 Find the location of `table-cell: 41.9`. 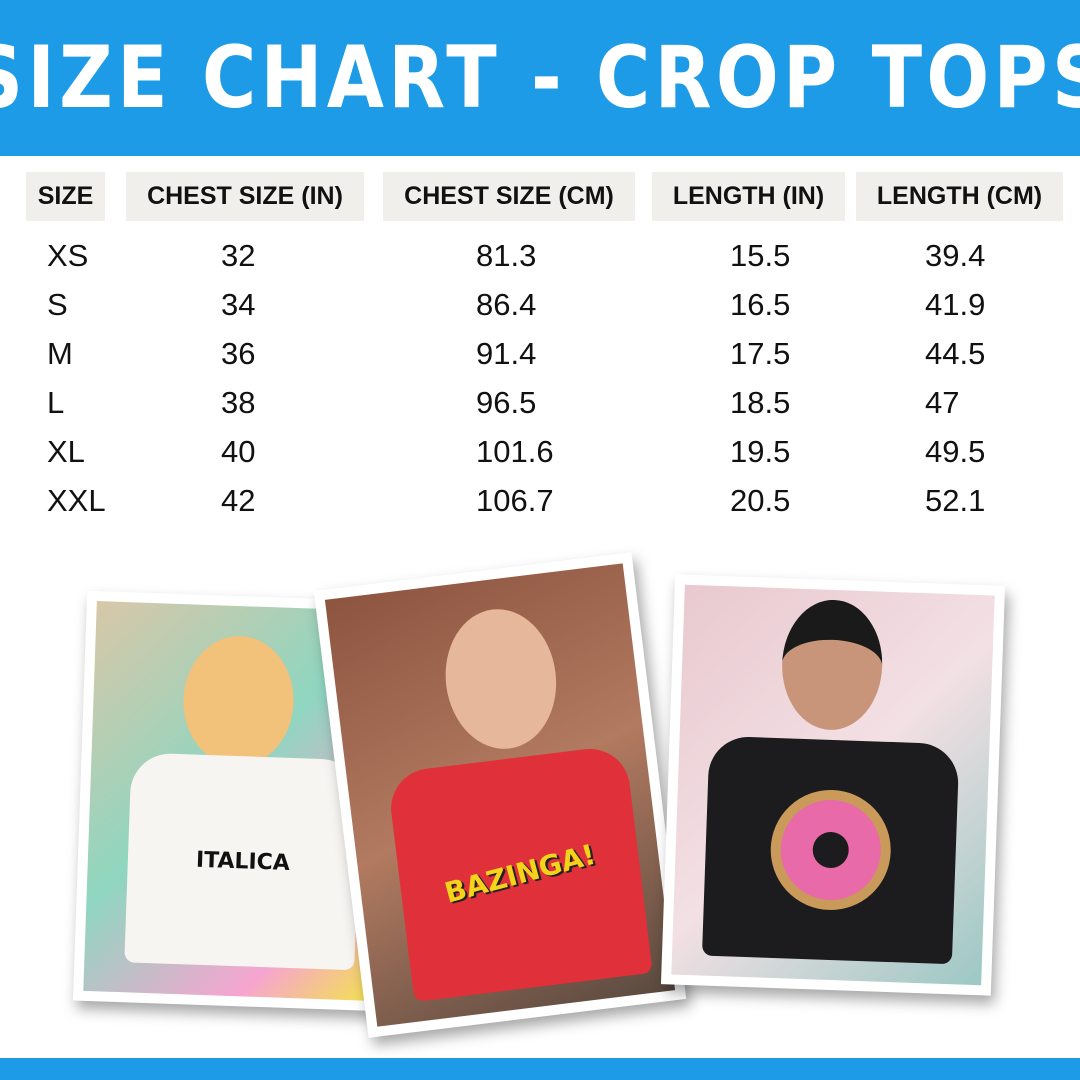

table-cell: 41.9 is located at coordinates (955, 304).